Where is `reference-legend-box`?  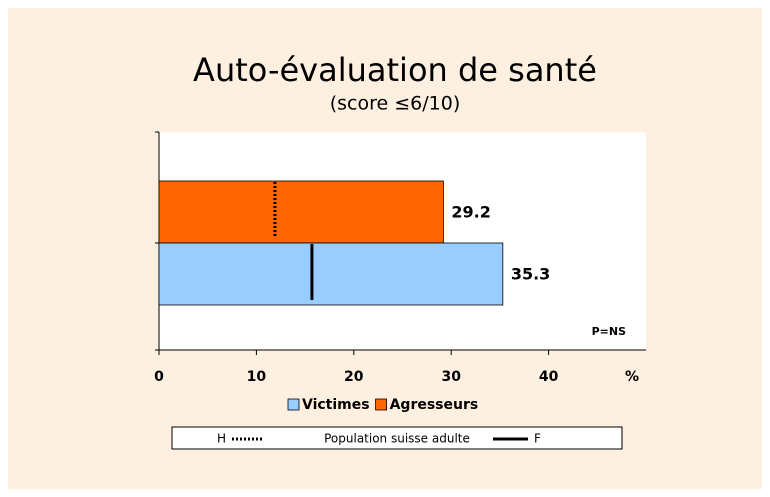 reference-legend-box is located at coordinates (397, 438).